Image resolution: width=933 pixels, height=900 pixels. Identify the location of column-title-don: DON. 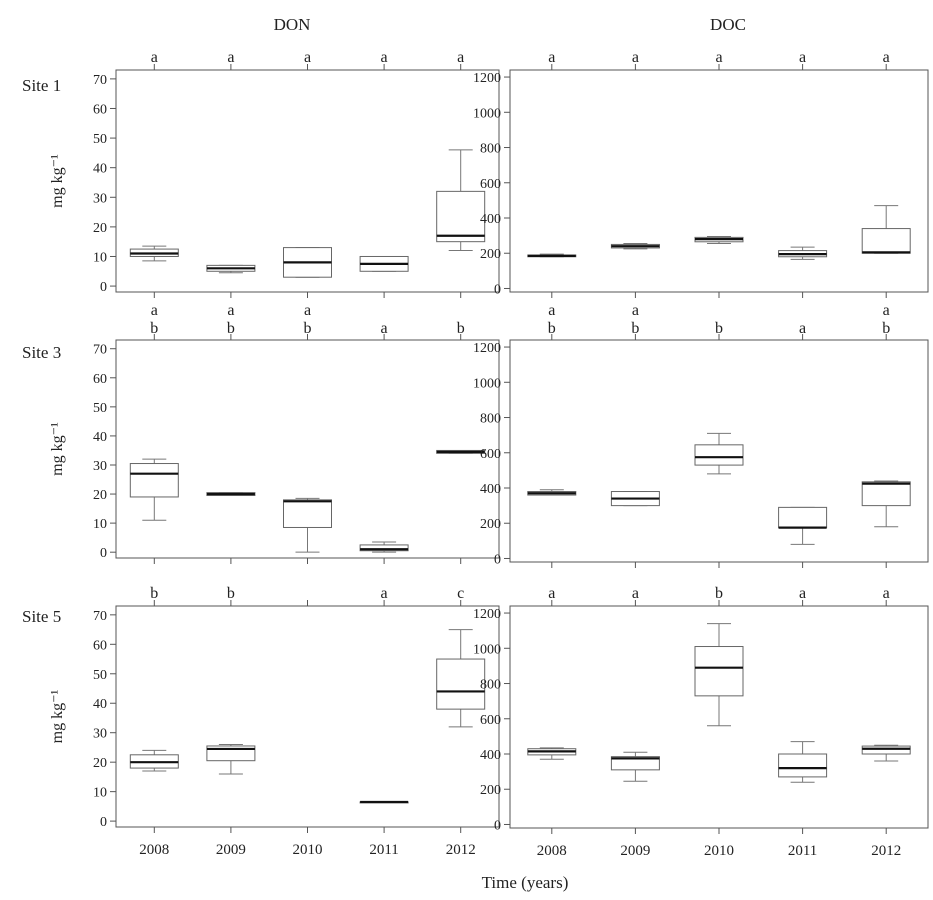
(292, 24).